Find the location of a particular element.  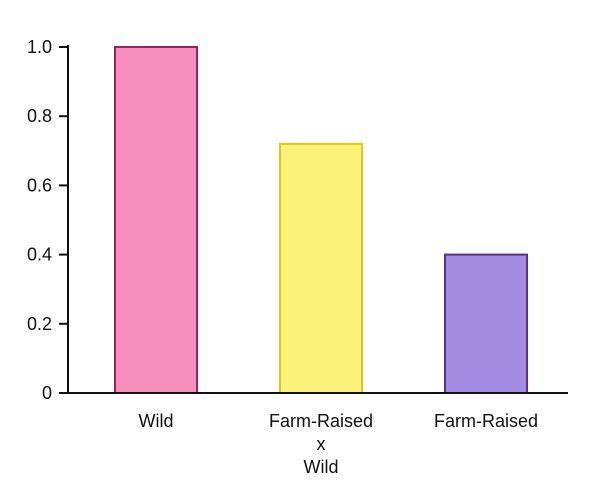

y-tick-label: 0.4 is located at coordinates (39, 255).